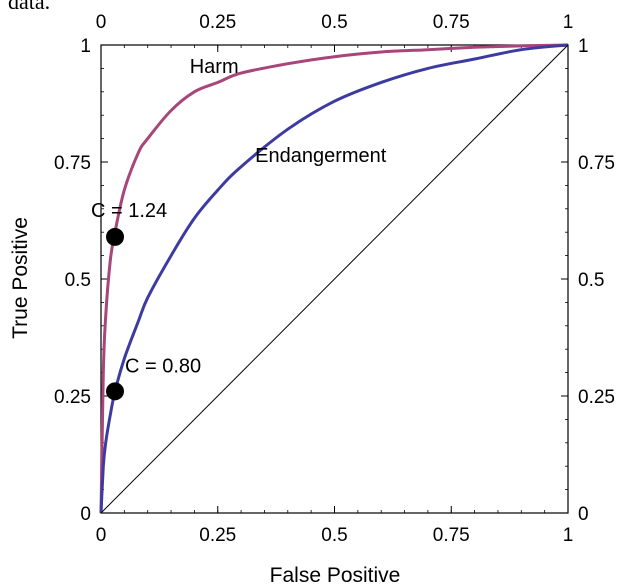 The width and height of the screenshot is (625, 585). I want to click on x-tick-label-top: 0.25, so click(217, 22).